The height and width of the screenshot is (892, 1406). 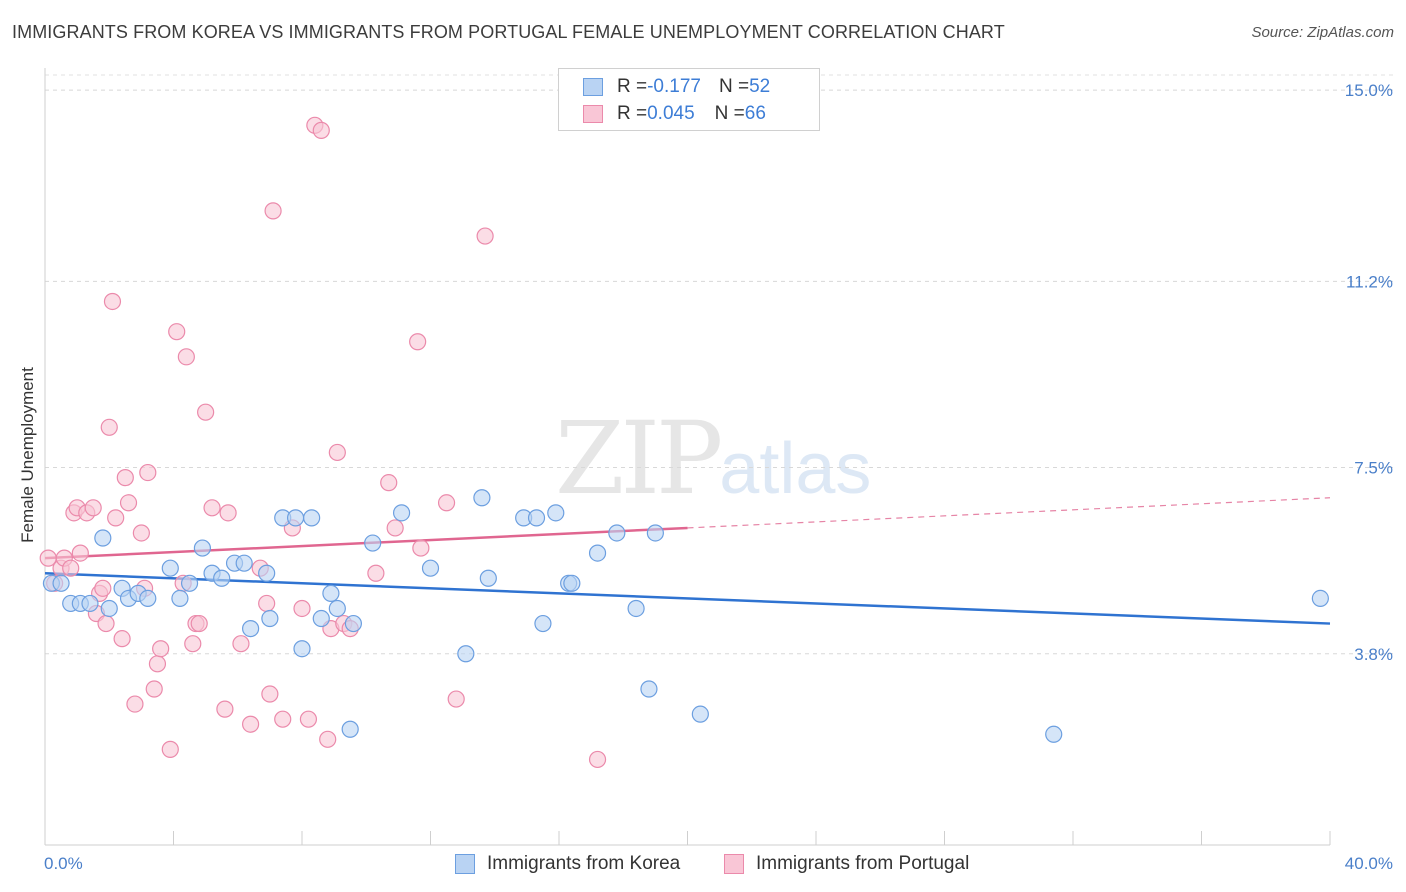 I want to click on correlation-legend: R = -0.177 N = 52 R = 0.045 N = 66, so click(x=689, y=99).